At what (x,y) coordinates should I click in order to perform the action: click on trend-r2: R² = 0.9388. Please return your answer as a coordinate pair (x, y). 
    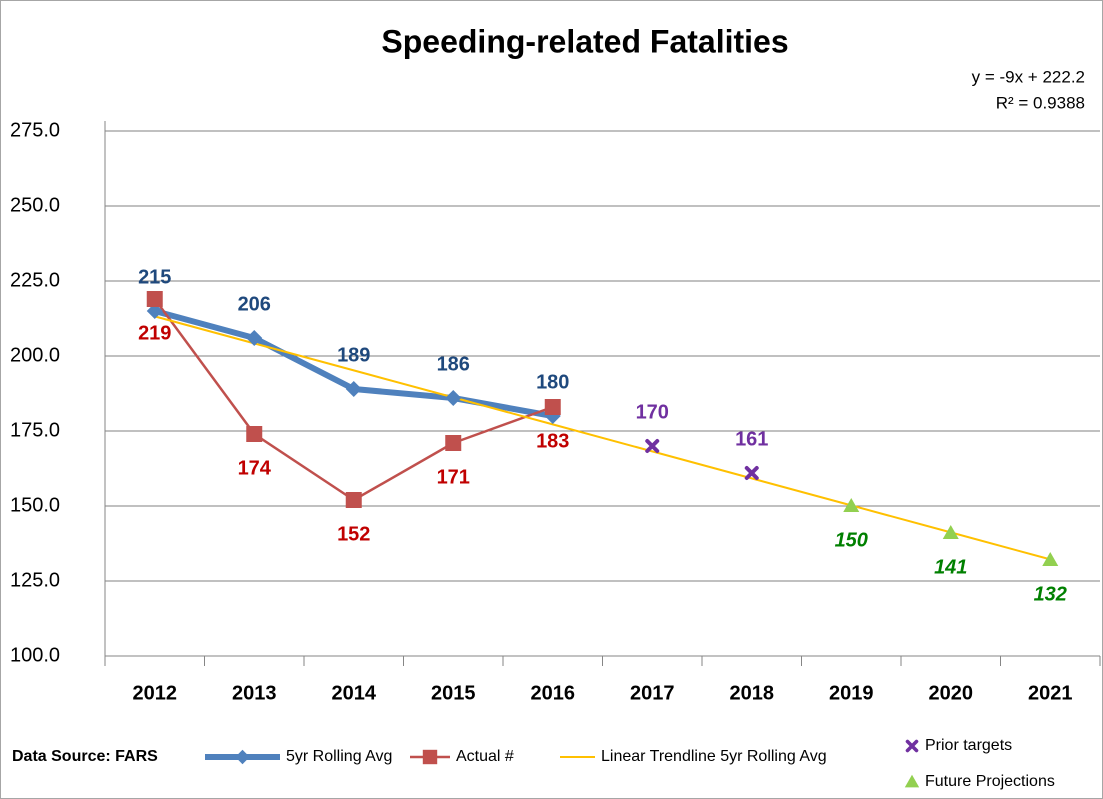
    Looking at the image, I should click on (1040, 102).